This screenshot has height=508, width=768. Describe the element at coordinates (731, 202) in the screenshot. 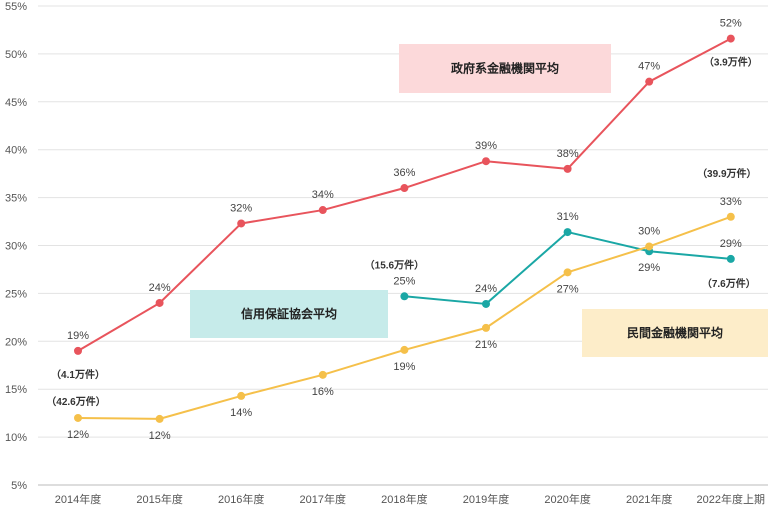

I see `data-label: 33%` at that location.